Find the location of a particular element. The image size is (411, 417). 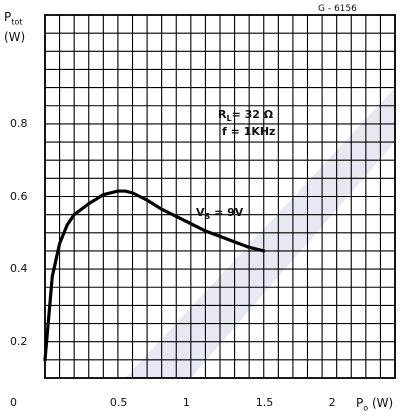

y-tick-label: 0.8 is located at coordinates (19, 123).